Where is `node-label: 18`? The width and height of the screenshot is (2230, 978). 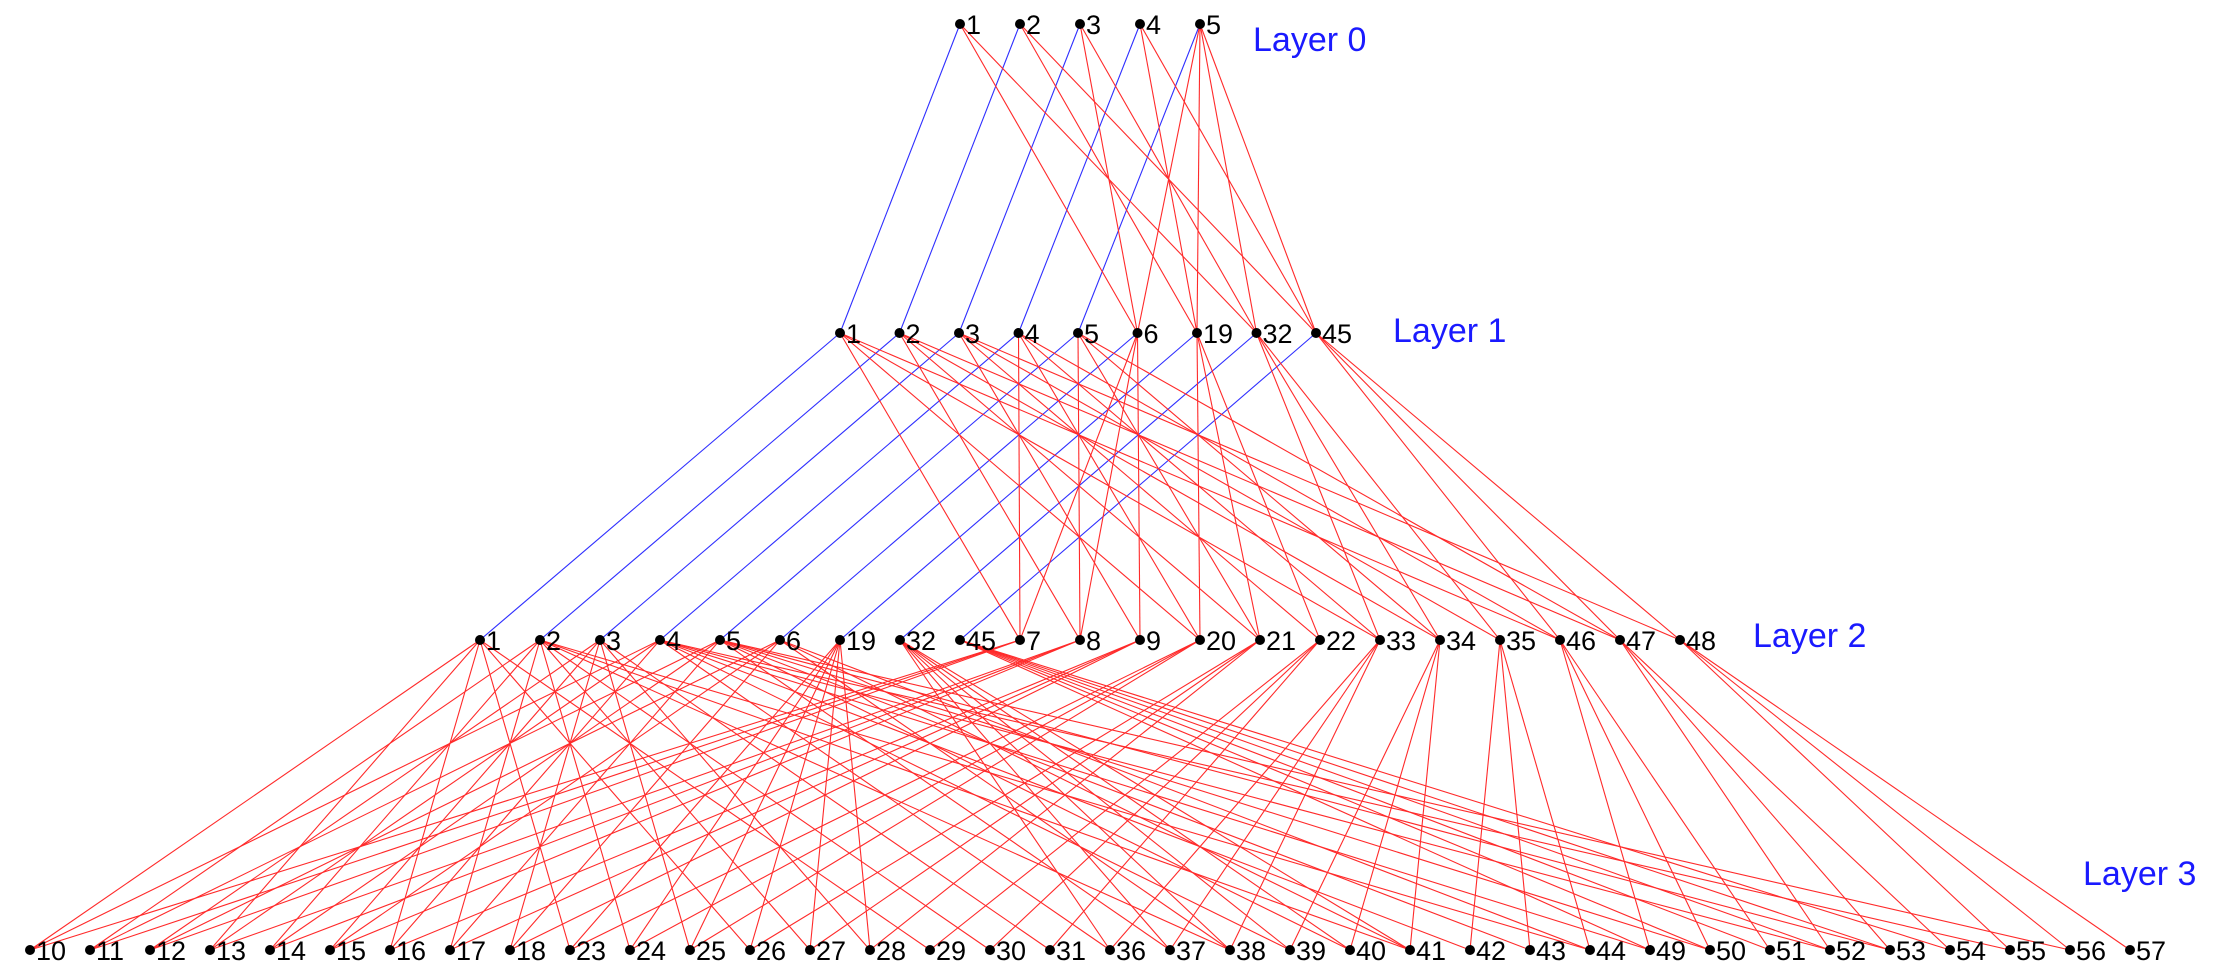 node-label: 18 is located at coordinates (531, 951).